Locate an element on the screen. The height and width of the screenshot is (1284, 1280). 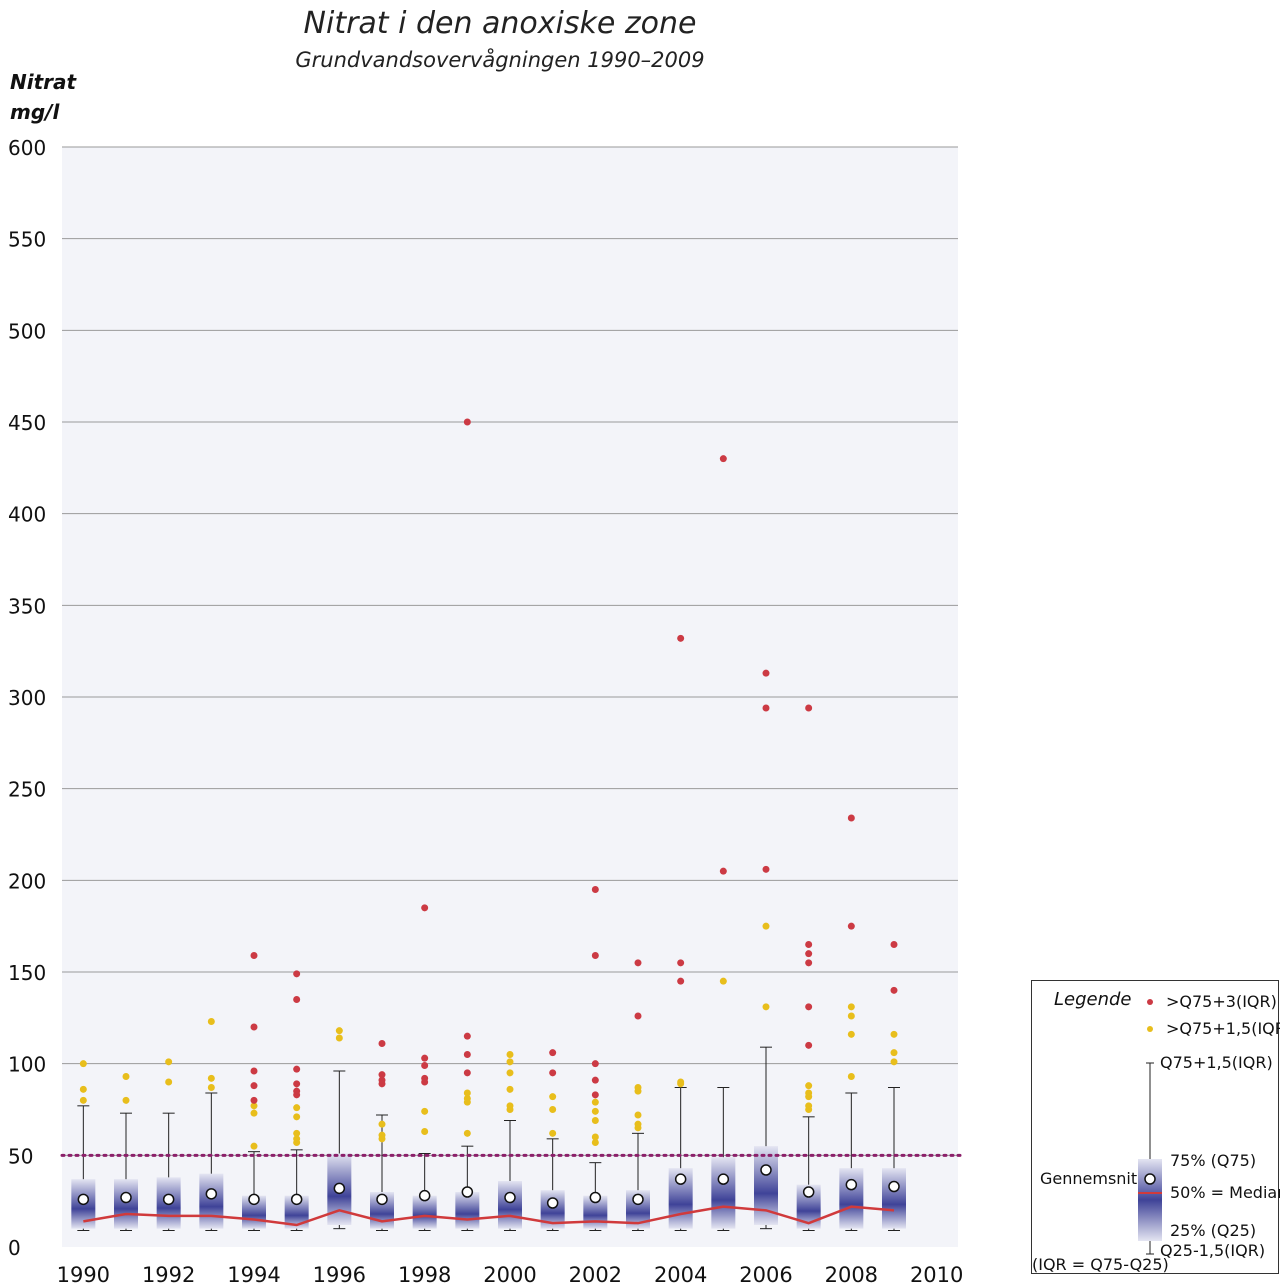
legend-q75-label: 75% (Q75) is located at coordinates (1213, 1160).